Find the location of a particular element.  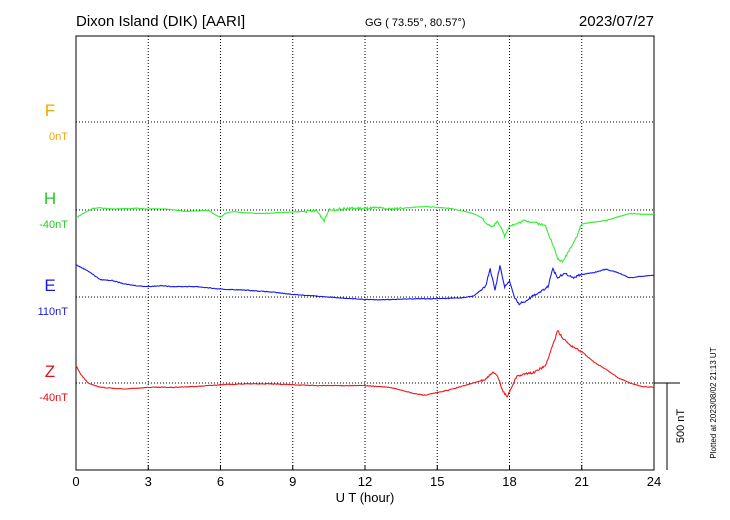

series-name-e: E is located at coordinates (49, 285).